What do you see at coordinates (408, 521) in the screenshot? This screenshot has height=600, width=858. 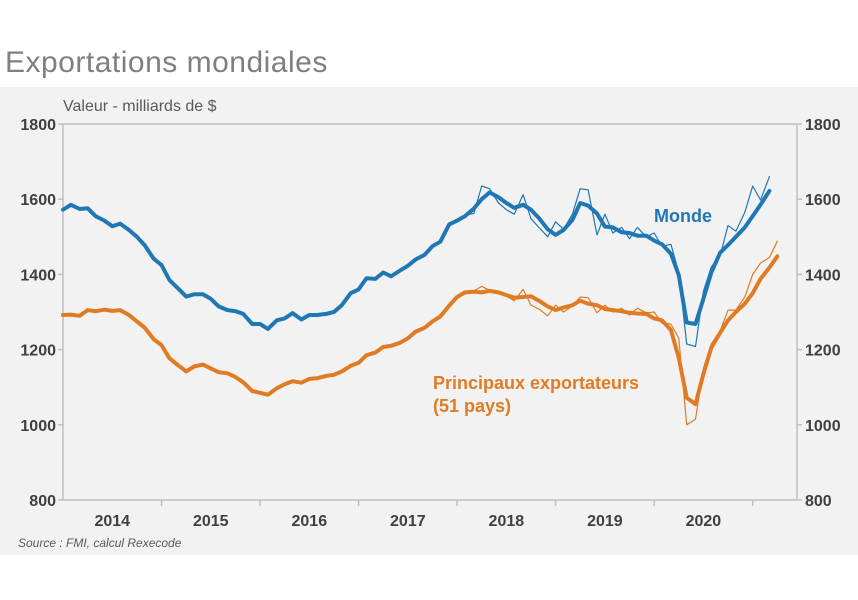 I see `x-tick-label: 2017` at bounding box center [408, 521].